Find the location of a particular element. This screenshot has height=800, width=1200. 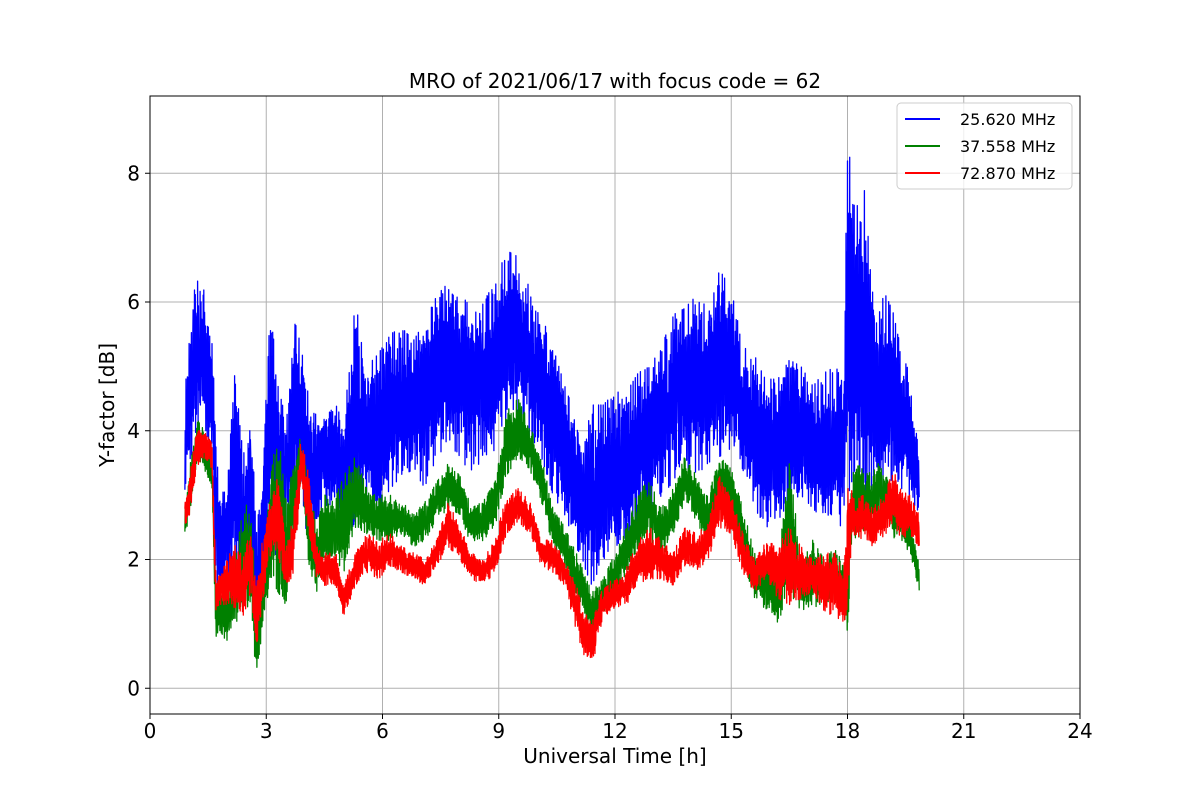

y-axis-label: Y-factor [dB] is located at coordinates (107, 405).